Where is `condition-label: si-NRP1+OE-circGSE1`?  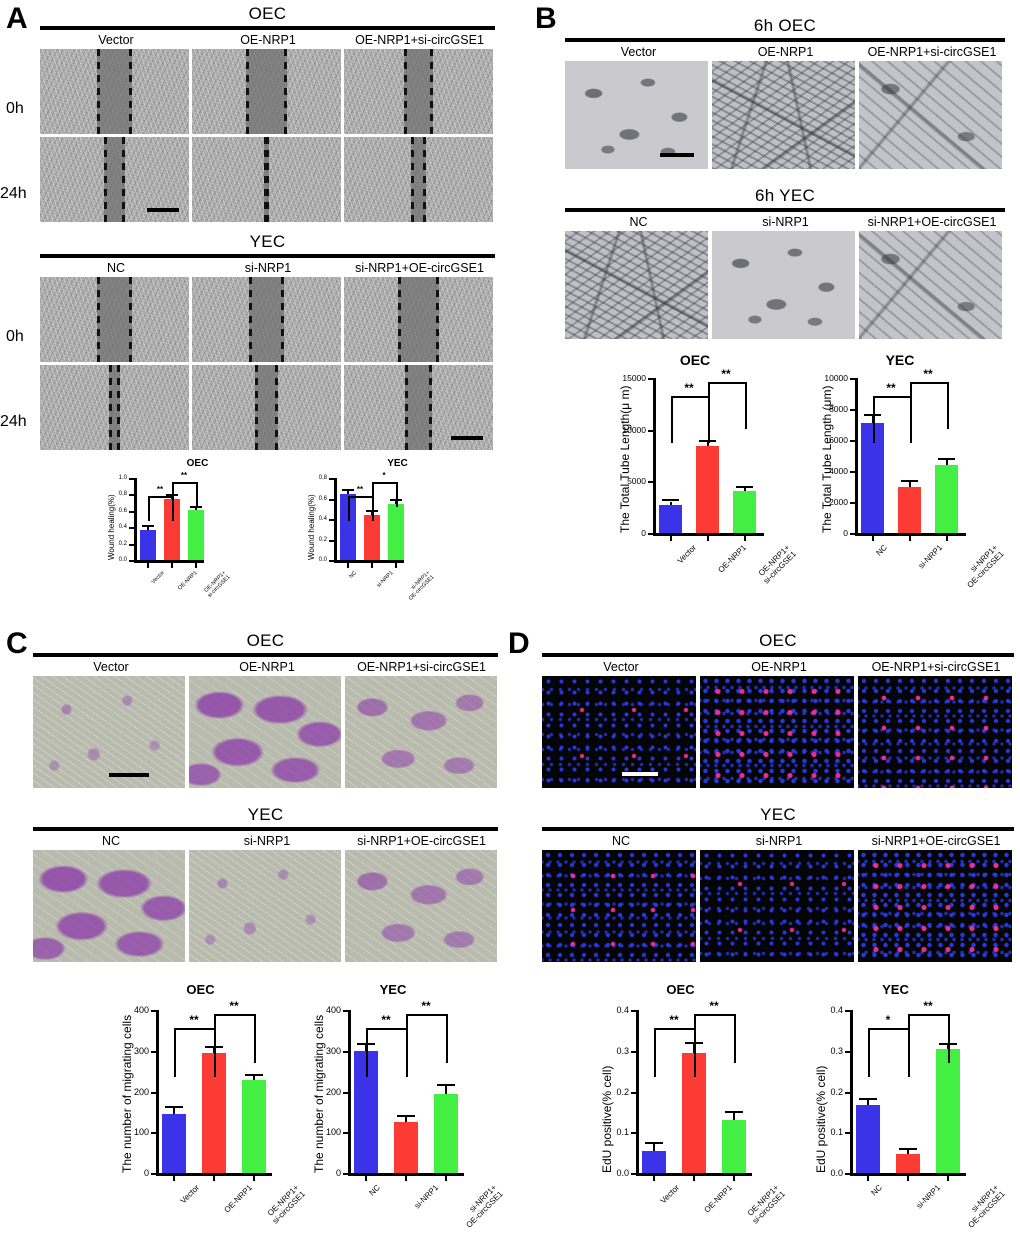 condition-label: si-NRP1+OE-circGSE1 is located at coordinates (932, 222).